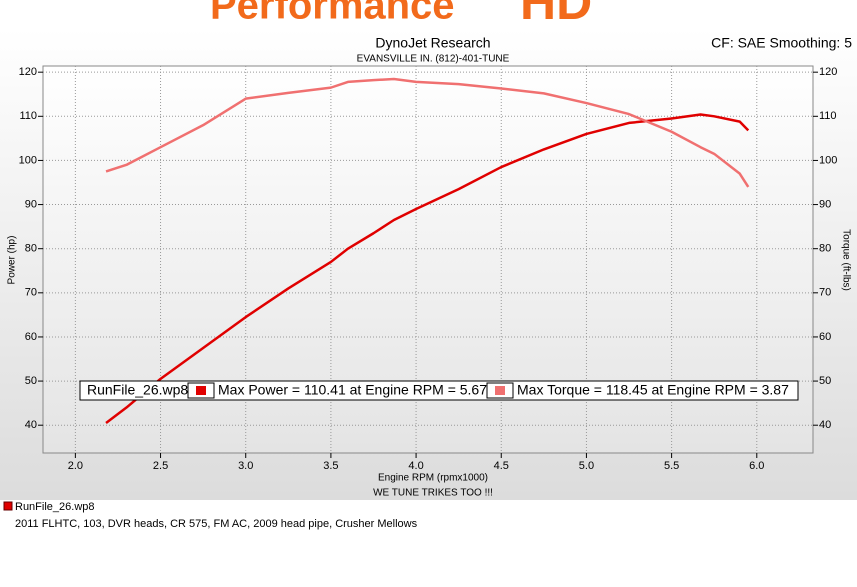  What do you see at coordinates (756, 466) in the screenshot?
I see `x-tick-label: 6.0` at bounding box center [756, 466].